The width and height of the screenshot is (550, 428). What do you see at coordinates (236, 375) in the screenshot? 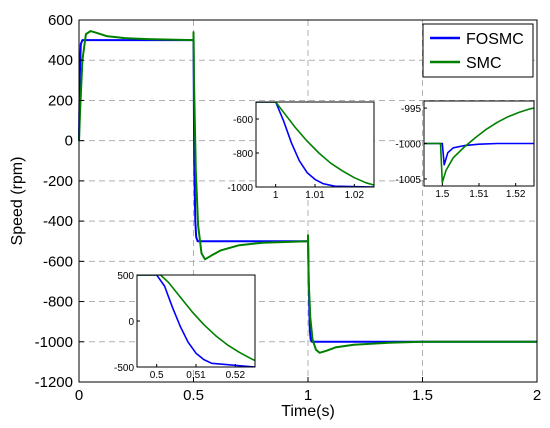
I see `inset-x-tick-label: 0.52` at bounding box center [236, 375].